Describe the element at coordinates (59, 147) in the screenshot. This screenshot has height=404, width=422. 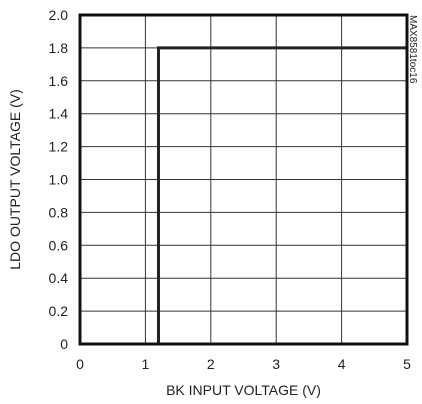
I see `y-tick-label: 1.2` at that location.